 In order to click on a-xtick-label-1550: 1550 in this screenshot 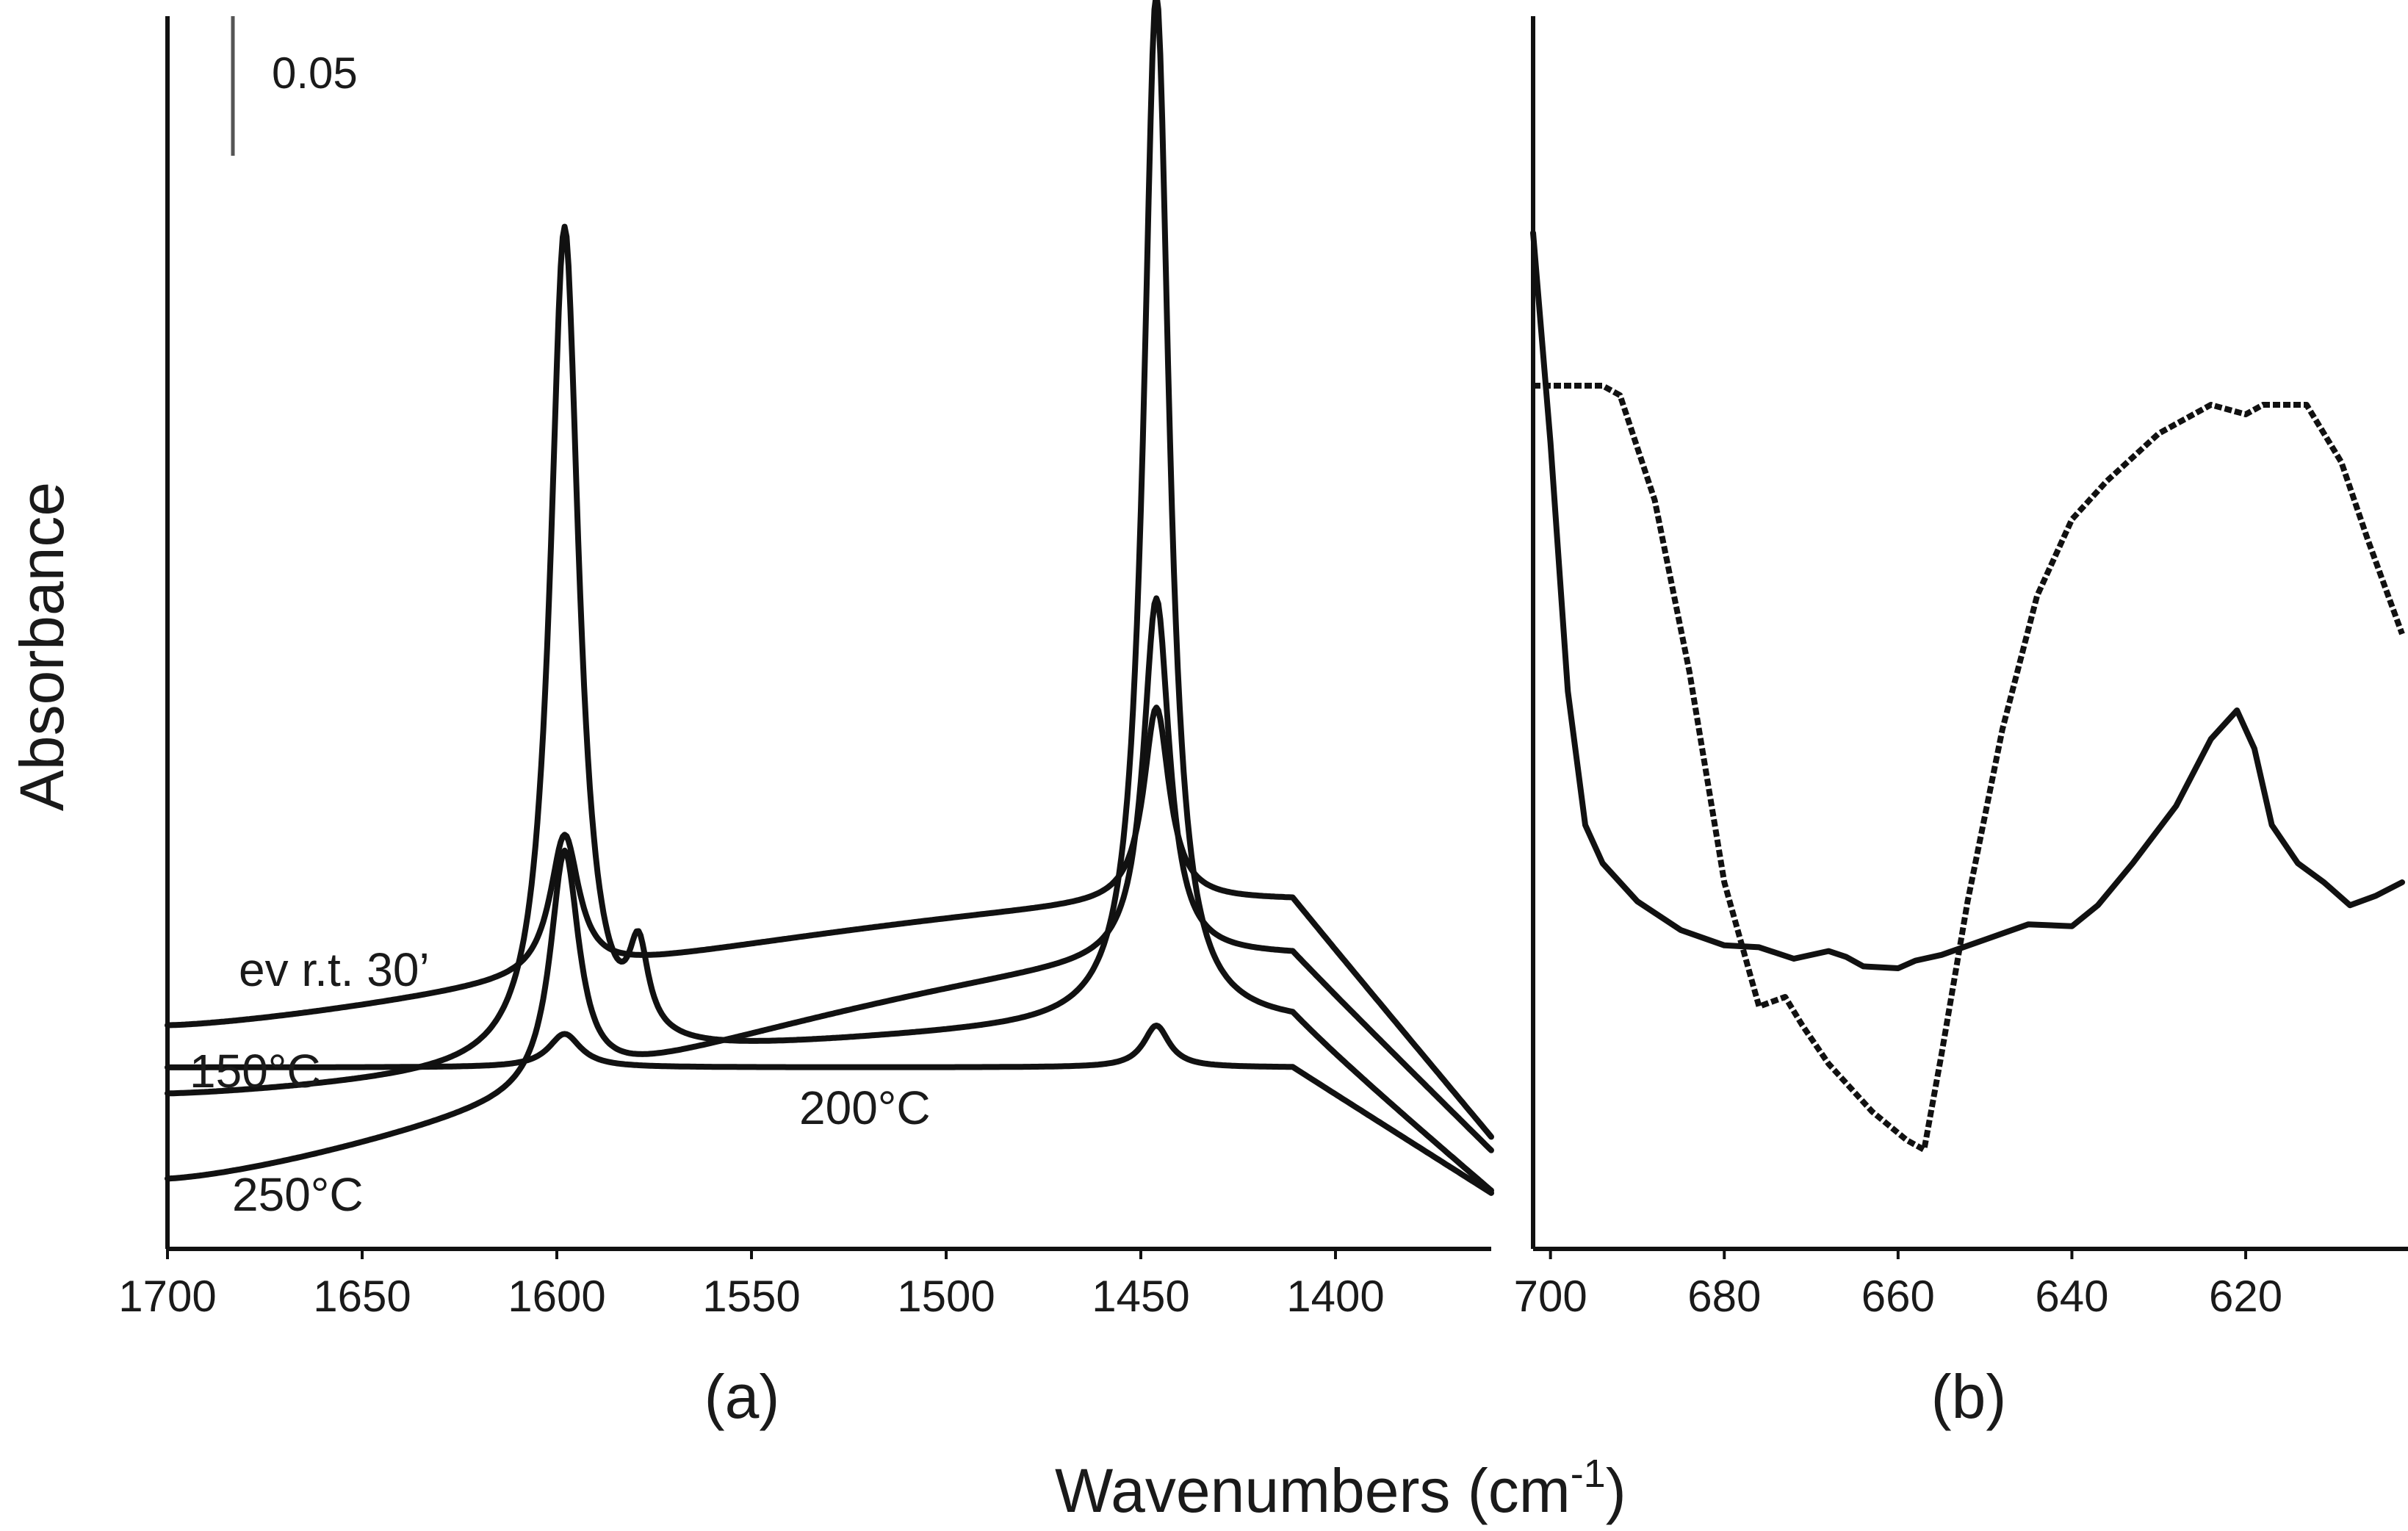, I will do `click(751, 1296)`.